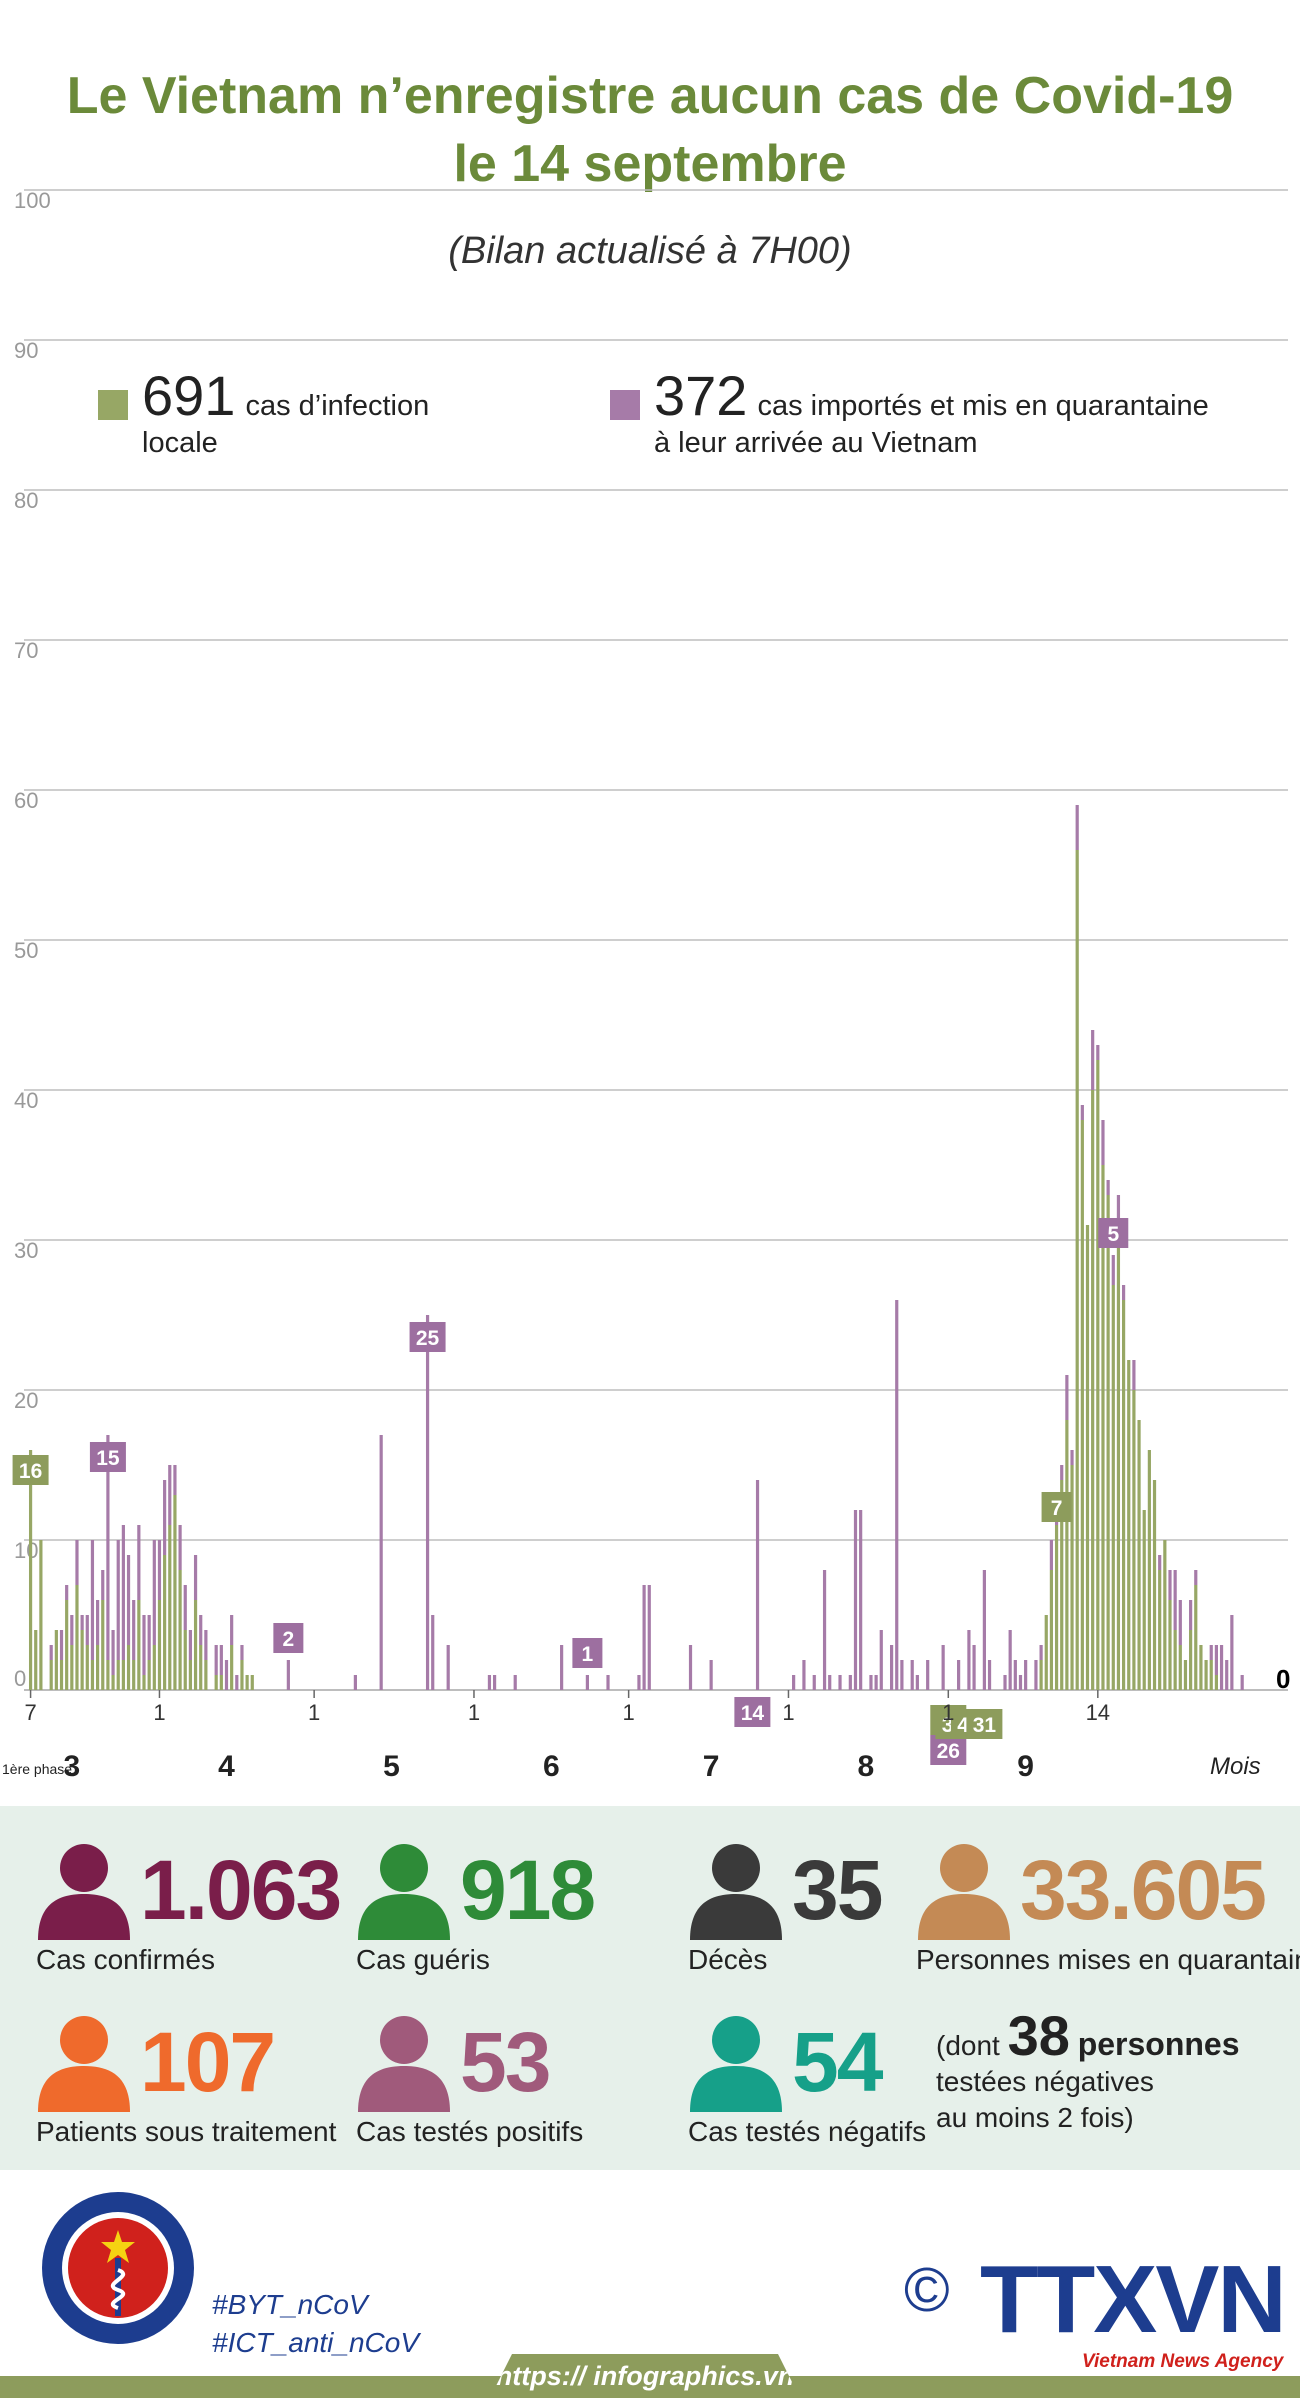 The height and width of the screenshot is (2398, 1300). Describe the element at coordinates (26, 350) in the screenshot. I see `y-tick-label: 90` at that location.